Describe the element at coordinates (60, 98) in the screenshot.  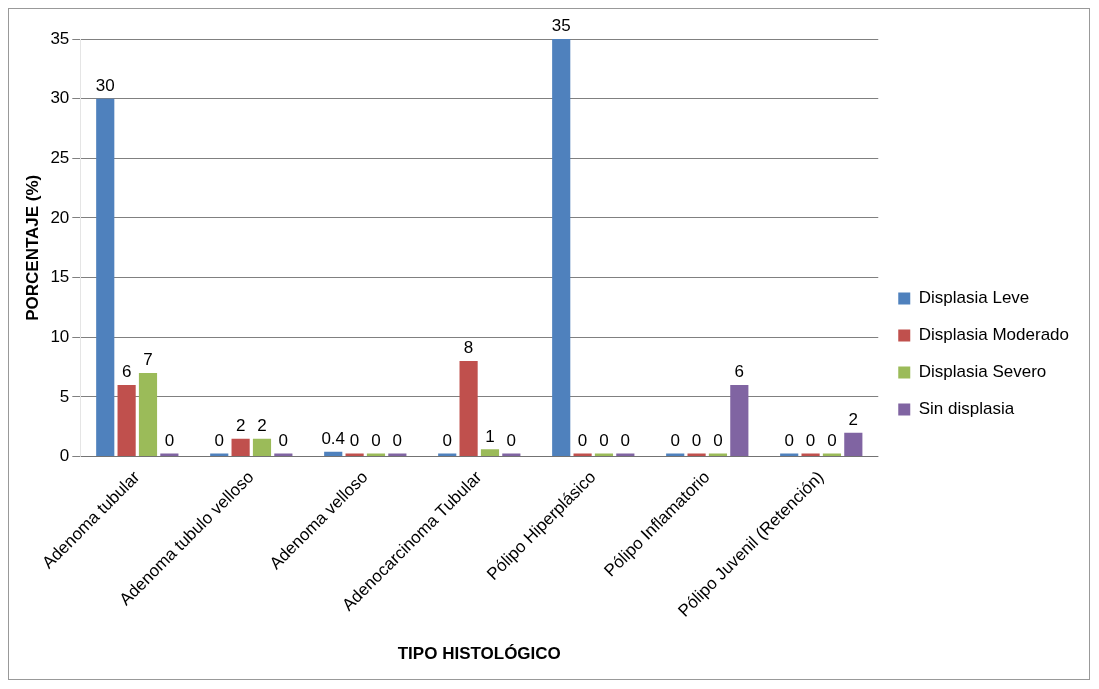
I see `y-tick-label: 30` at that location.